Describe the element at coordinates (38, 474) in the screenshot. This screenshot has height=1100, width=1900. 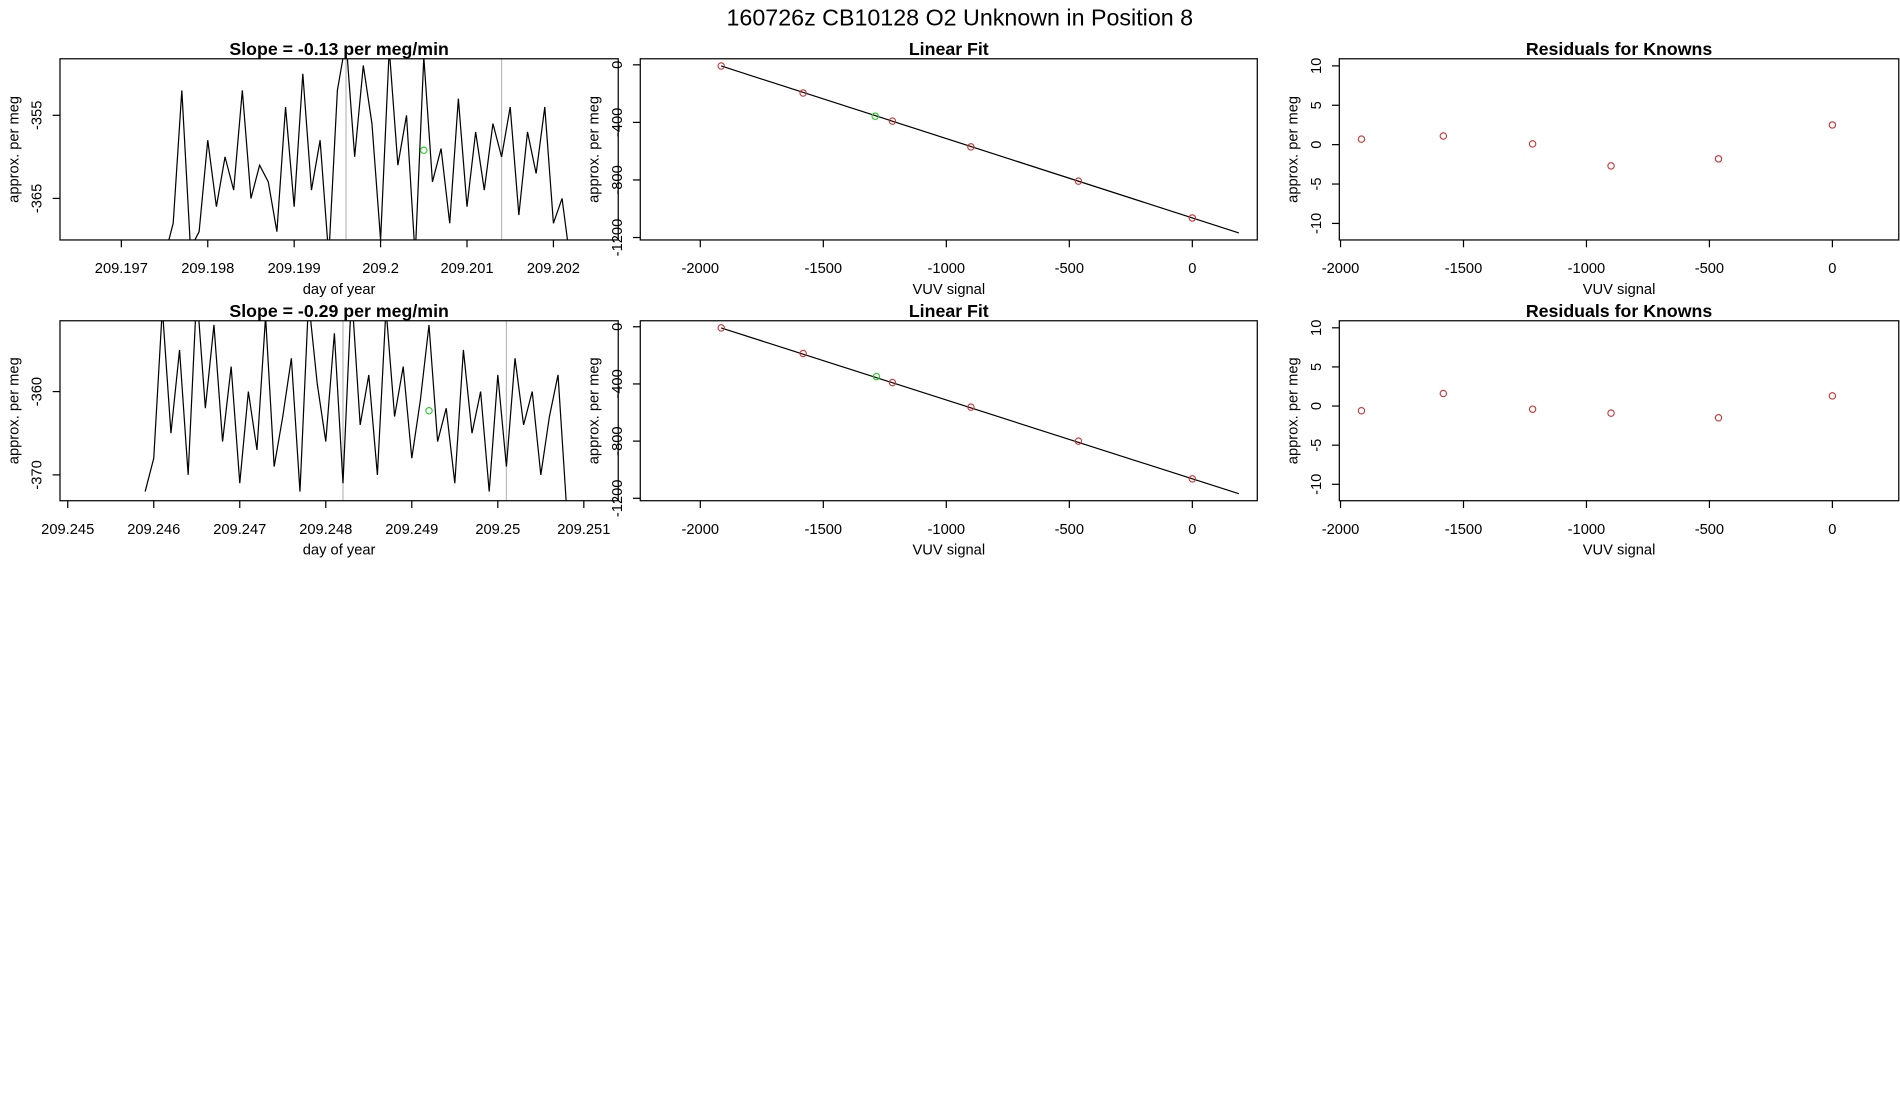
I see `y-tick-label: -370` at that location.